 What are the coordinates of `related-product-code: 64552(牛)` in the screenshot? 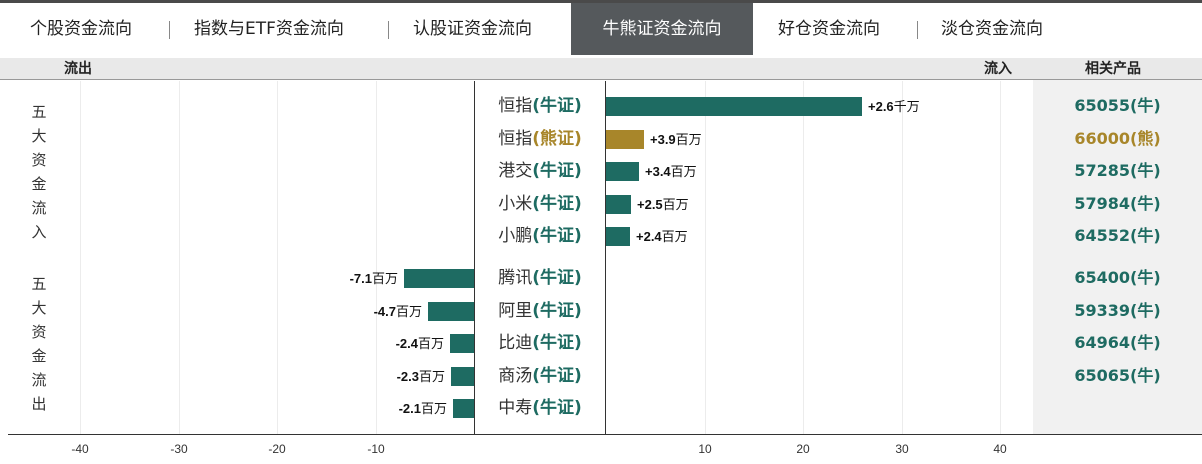 It's located at (1117, 236).